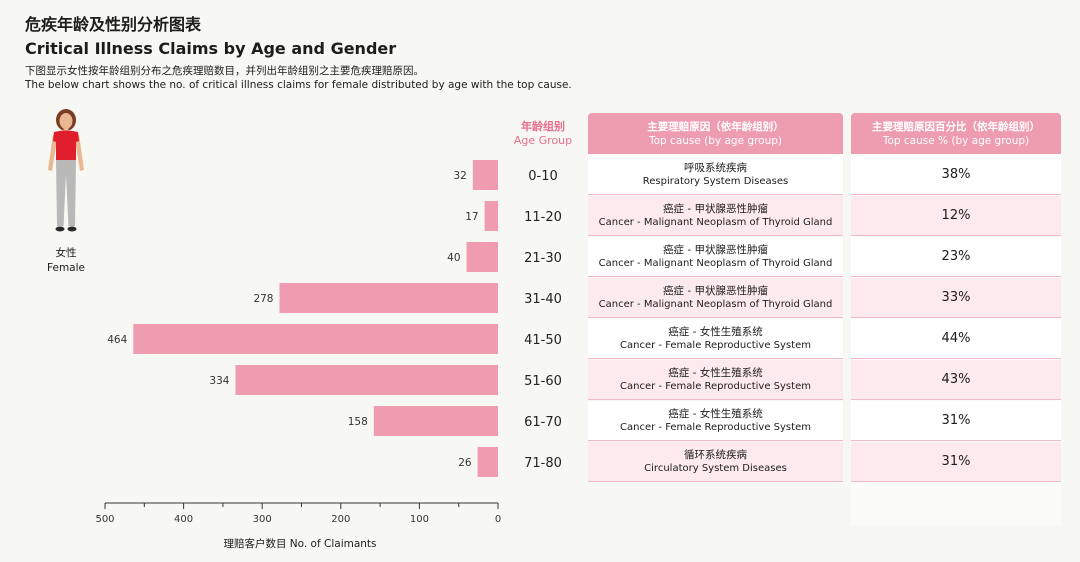 This screenshot has width=1080, height=562. I want to click on age-group-label: 0-10, so click(543, 176).